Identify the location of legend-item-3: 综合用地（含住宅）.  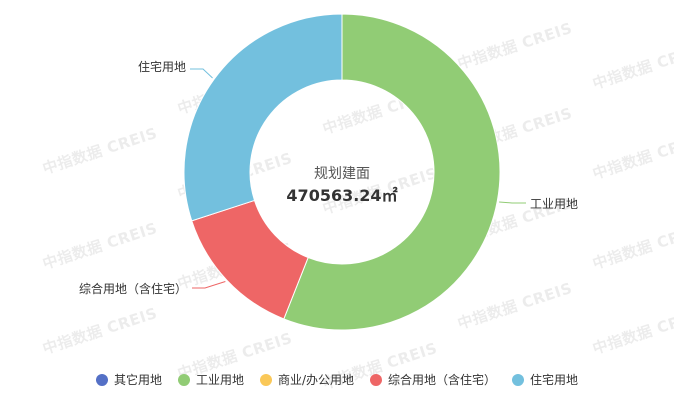
(433, 379).